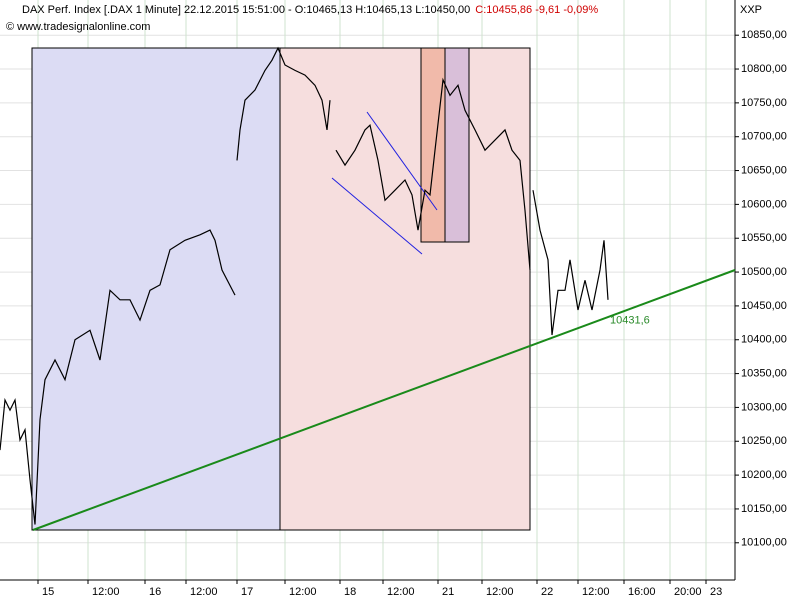  What do you see at coordinates (764, 373) in the screenshot?
I see `y-tick-label: 10350,00` at bounding box center [764, 373].